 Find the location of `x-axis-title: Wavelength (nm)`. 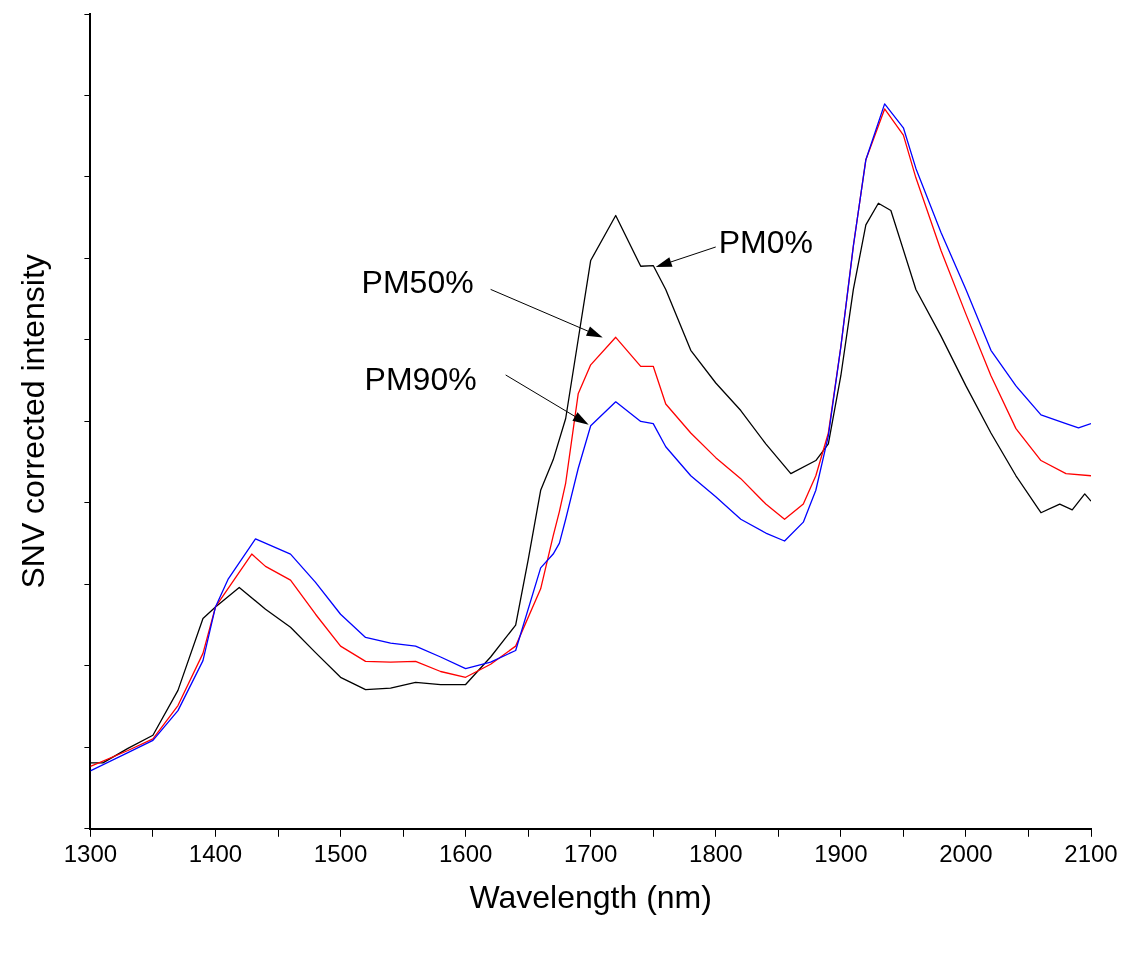

x-axis-title: Wavelength (nm) is located at coordinates (590, 896).